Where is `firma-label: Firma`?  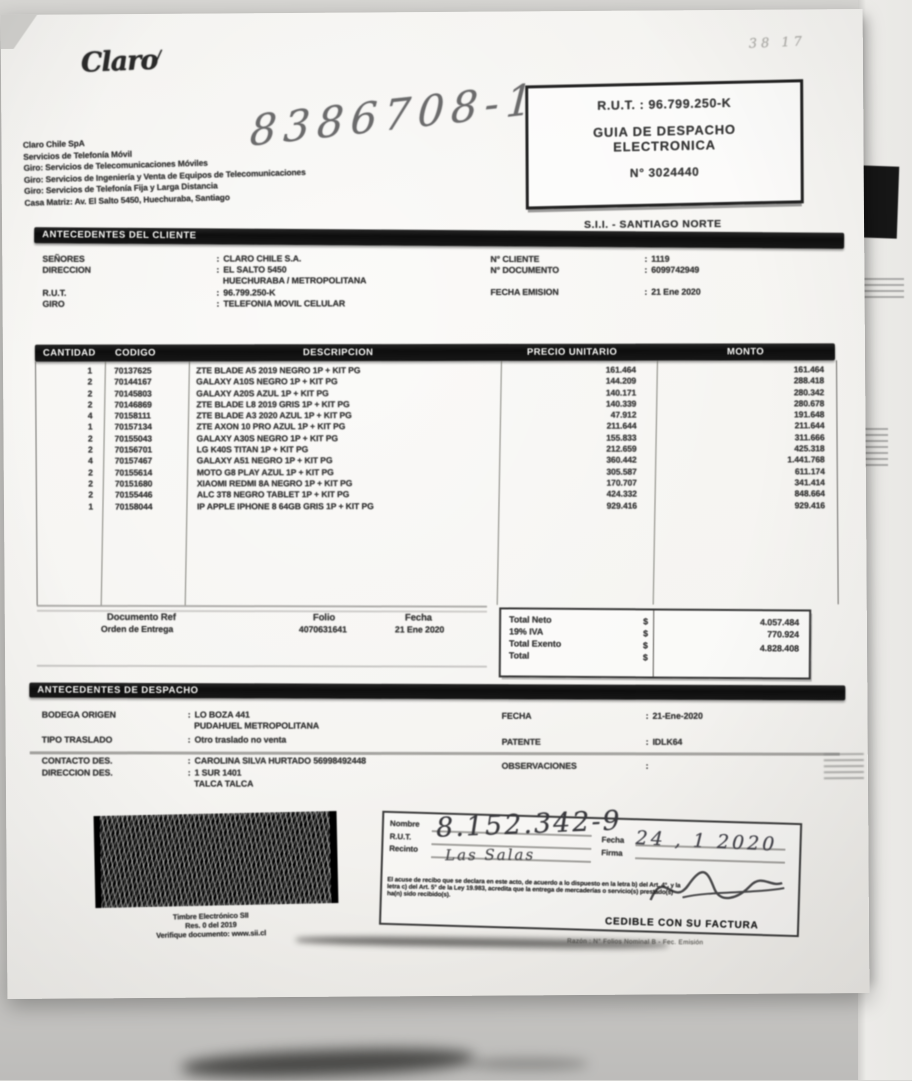
firma-label: Firma is located at coordinates (612, 852).